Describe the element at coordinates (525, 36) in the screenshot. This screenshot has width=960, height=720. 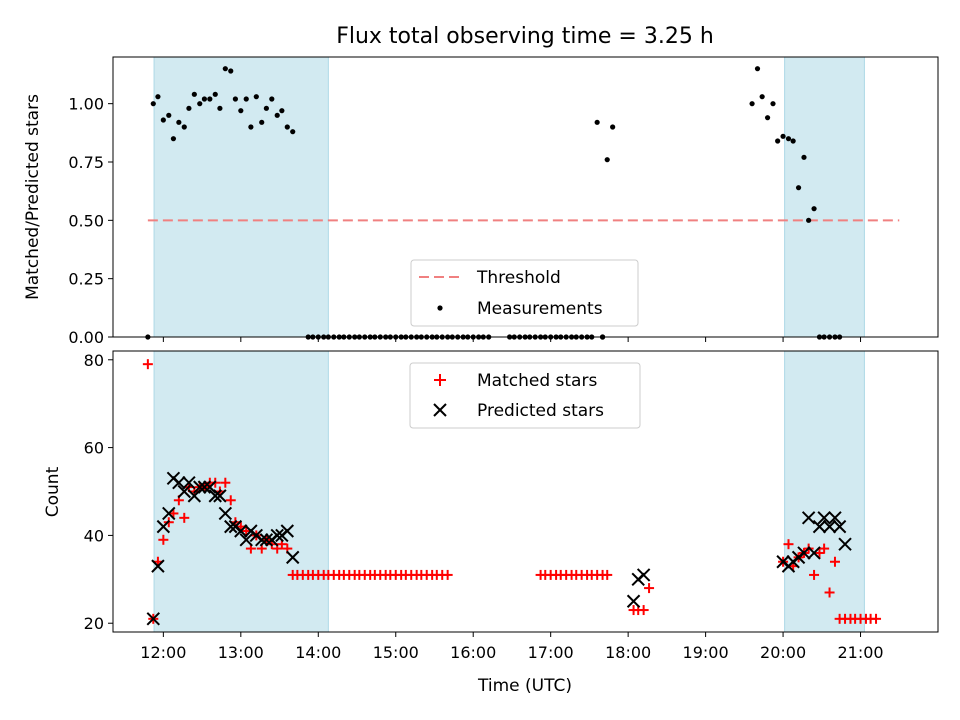
I see `chart-title: Flux total observing time = 3.25 h` at that location.